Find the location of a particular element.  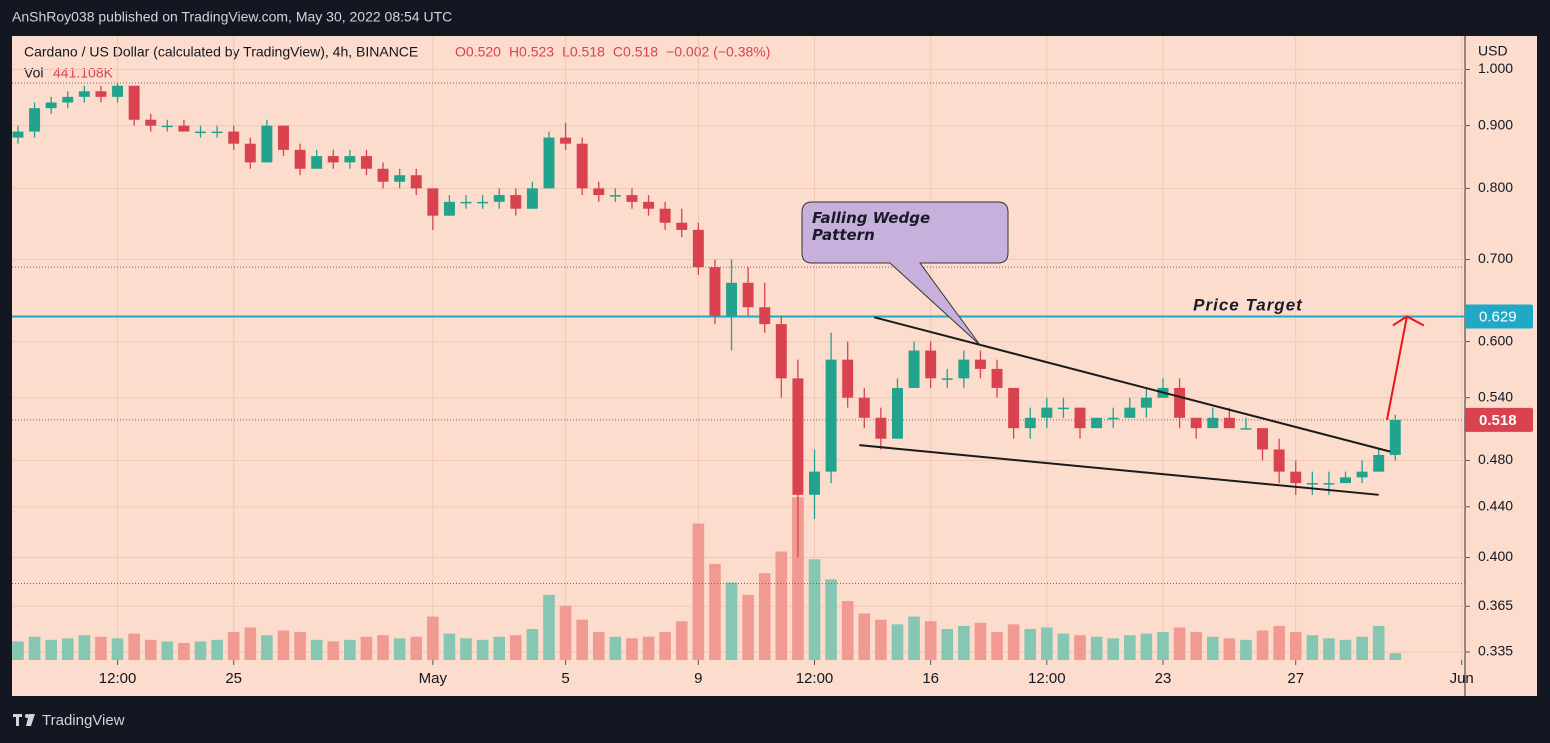

brand-logo is located at coordinates (24, 720).